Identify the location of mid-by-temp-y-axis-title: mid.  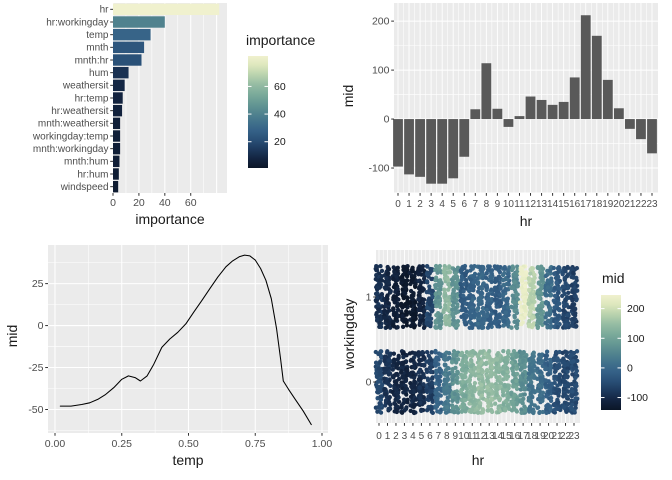
(12, 336).